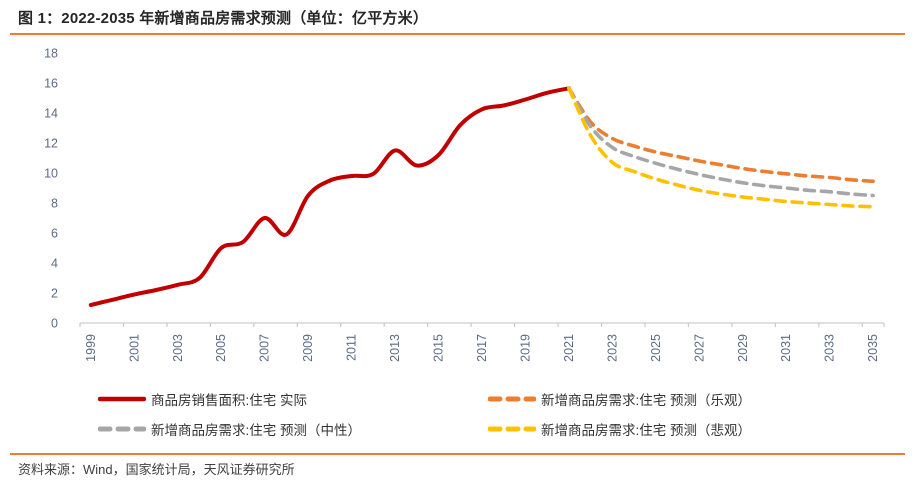 Image resolution: width=915 pixels, height=488 pixels. What do you see at coordinates (54, 324) in the screenshot?
I see `svg-text: 0` at bounding box center [54, 324].